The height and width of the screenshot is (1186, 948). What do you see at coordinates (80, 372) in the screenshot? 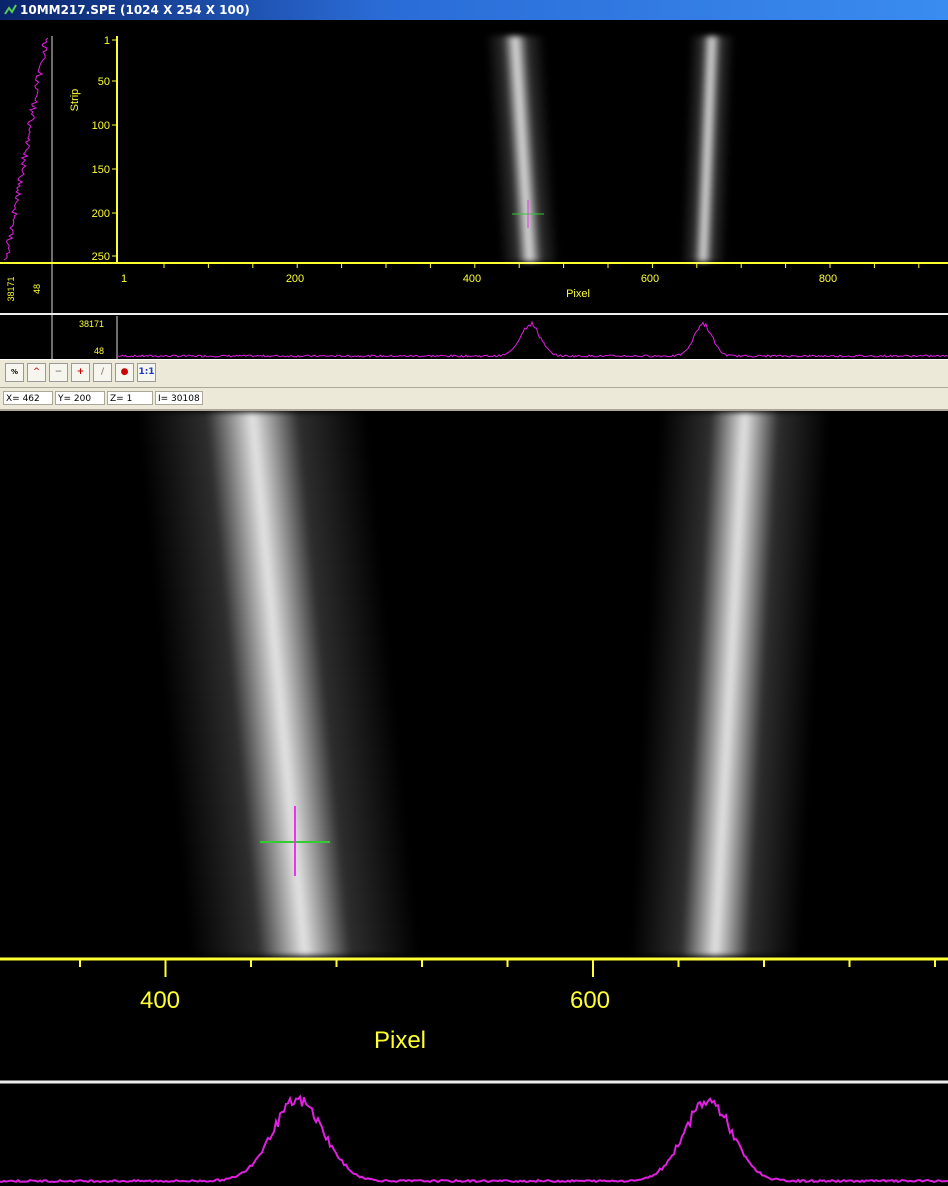
I see `zoom-in-button: +` at bounding box center [80, 372].